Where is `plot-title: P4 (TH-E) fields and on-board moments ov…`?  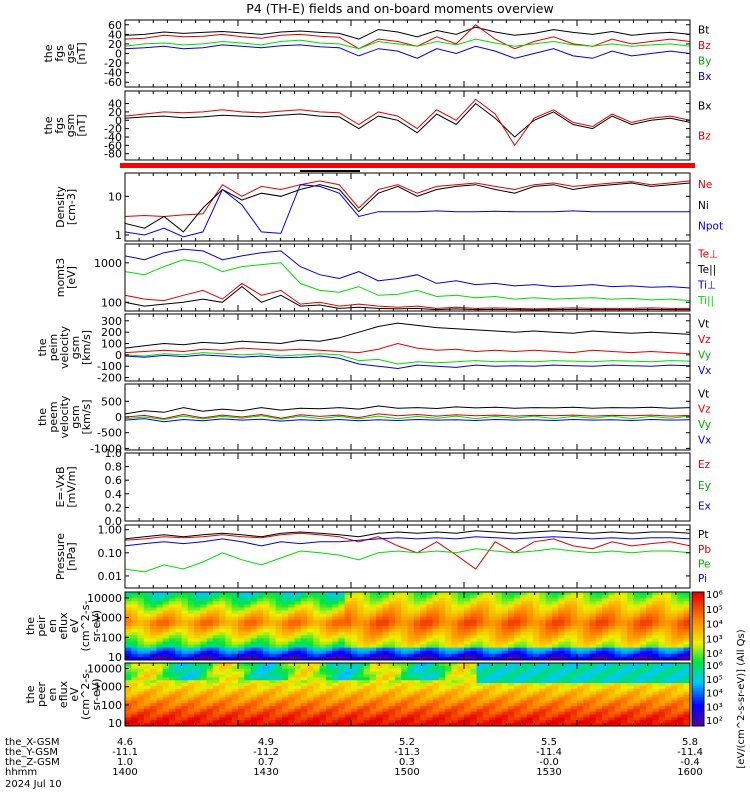
plot-title: P4 (TH-E) fields and on-board moments ov… is located at coordinates (399, 8).